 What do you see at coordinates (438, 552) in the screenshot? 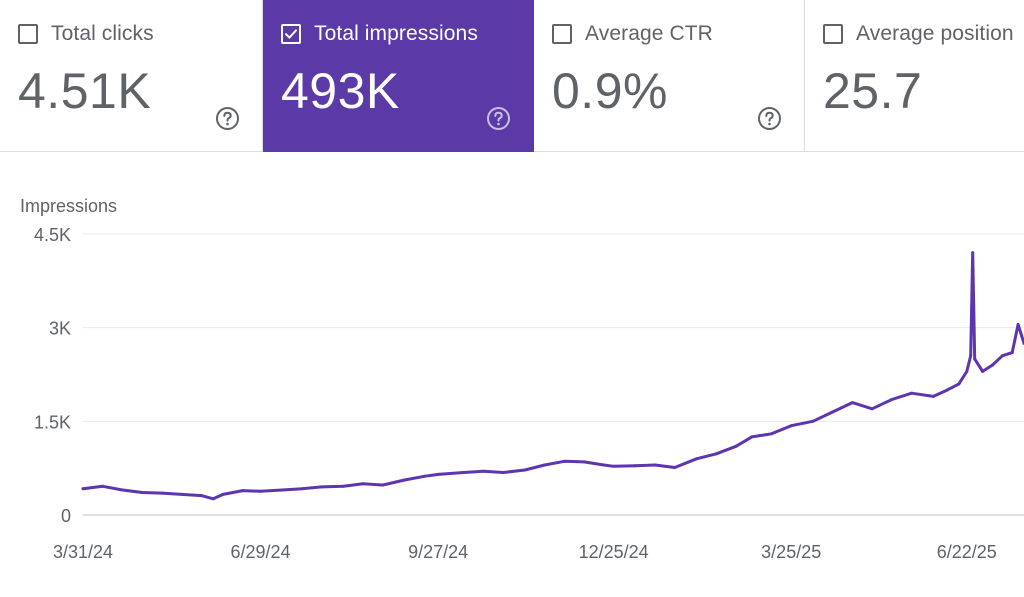
I see `x-tick-label: 9/27/24` at bounding box center [438, 552].